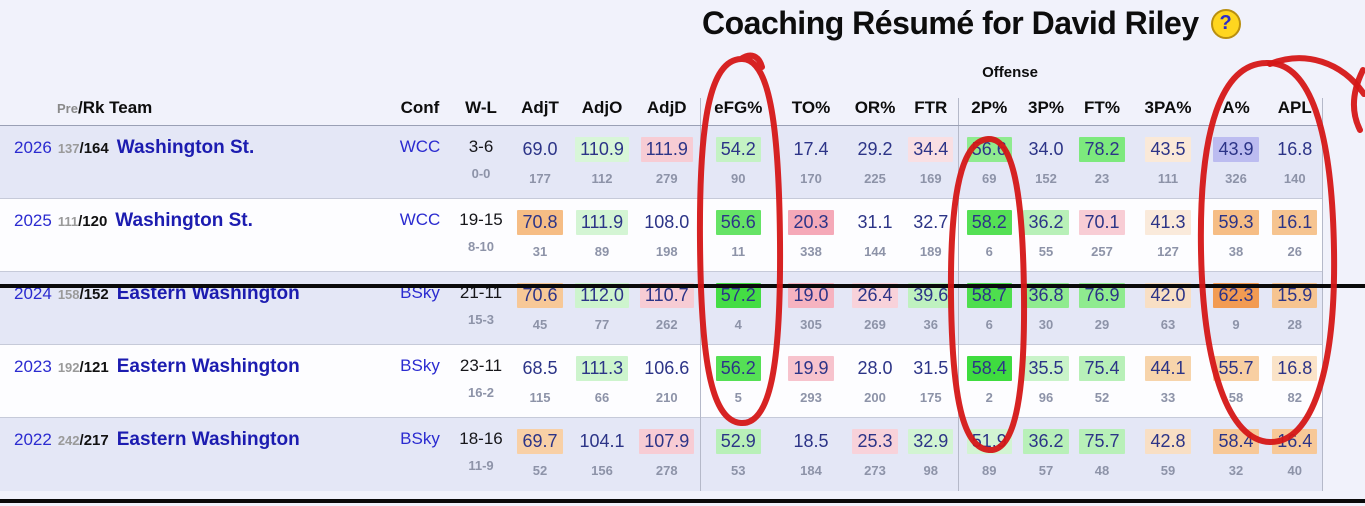  Describe the element at coordinates (1236, 308) in the screenshot. I see `stat-cell-apct: 62.3 9` at that location.